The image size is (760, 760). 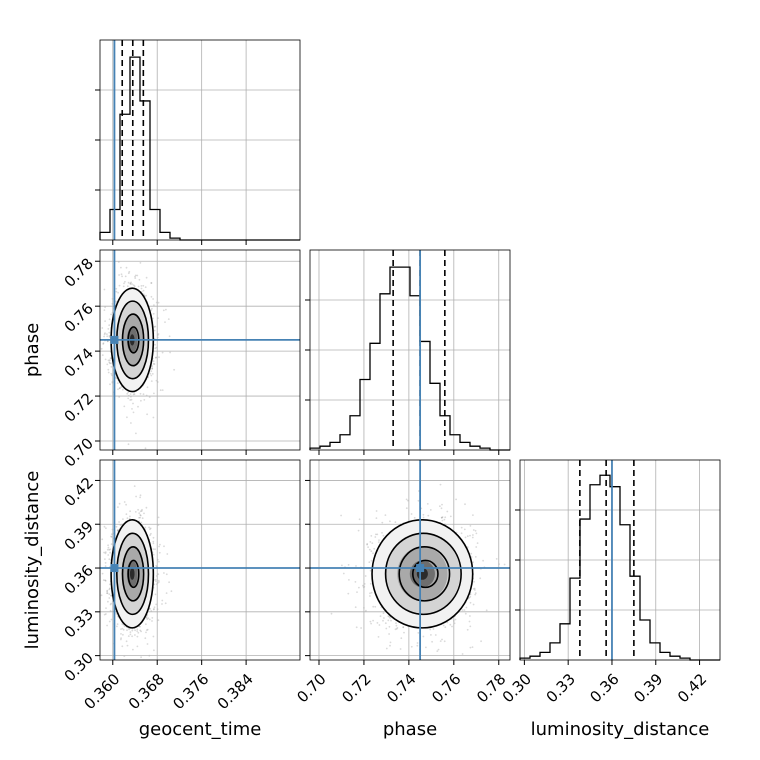 What do you see at coordinates (200, 350) in the screenshot?
I see `panel-frame` at bounding box center [200, 350].